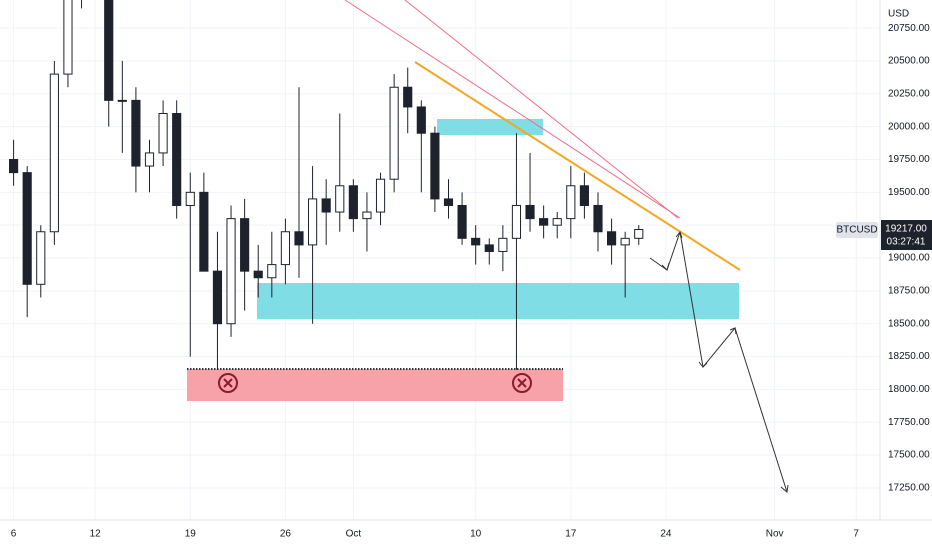 This screenshot has width=932, height=550. I want to click on symbol-box, so click(857, 230).